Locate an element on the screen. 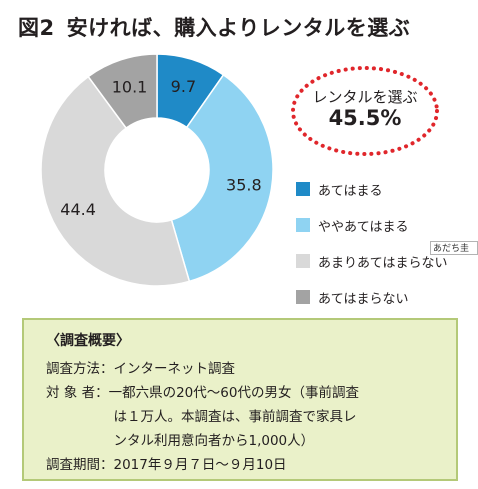 The width and height of the screenshot is (478, 489). callout-value: 45.5% is located at coordinates (365, 118).